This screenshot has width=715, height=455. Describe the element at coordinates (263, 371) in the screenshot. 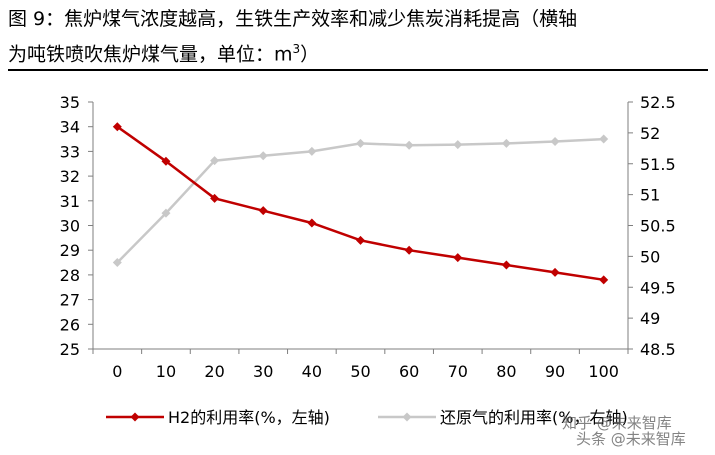

I see `x-tick-label: 30` at that location.